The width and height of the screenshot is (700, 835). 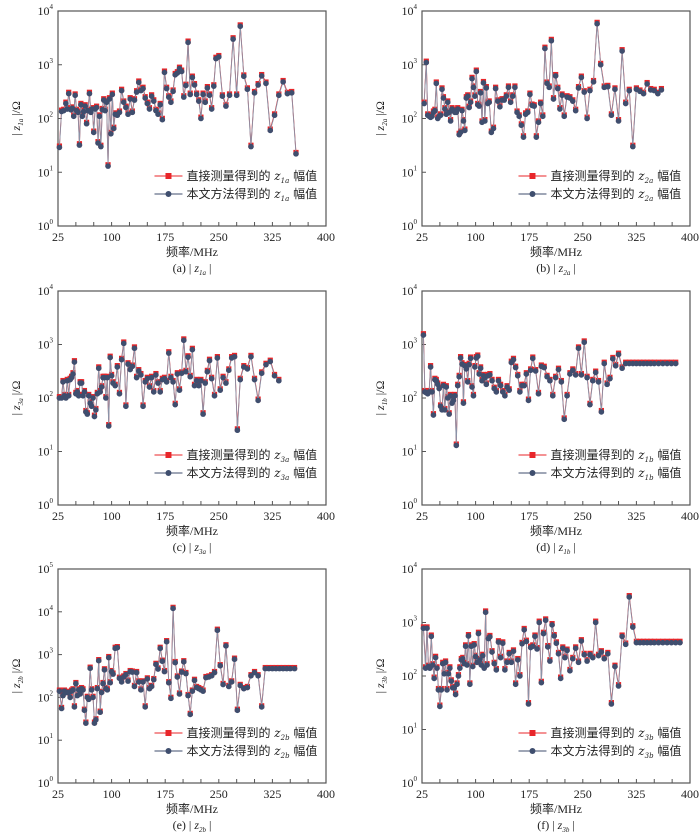 I want to click on x-axis-title: 频率/MHz, so click(x=556, y=251).